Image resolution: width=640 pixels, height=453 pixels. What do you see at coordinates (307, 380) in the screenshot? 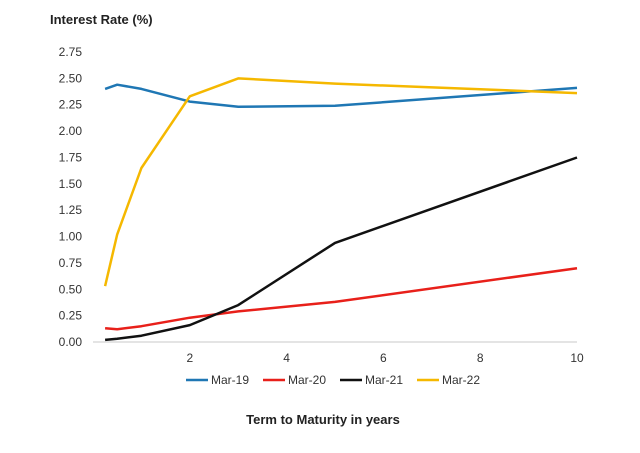
I see `legend-label: Mar-20` at bounding box center [307, 380].